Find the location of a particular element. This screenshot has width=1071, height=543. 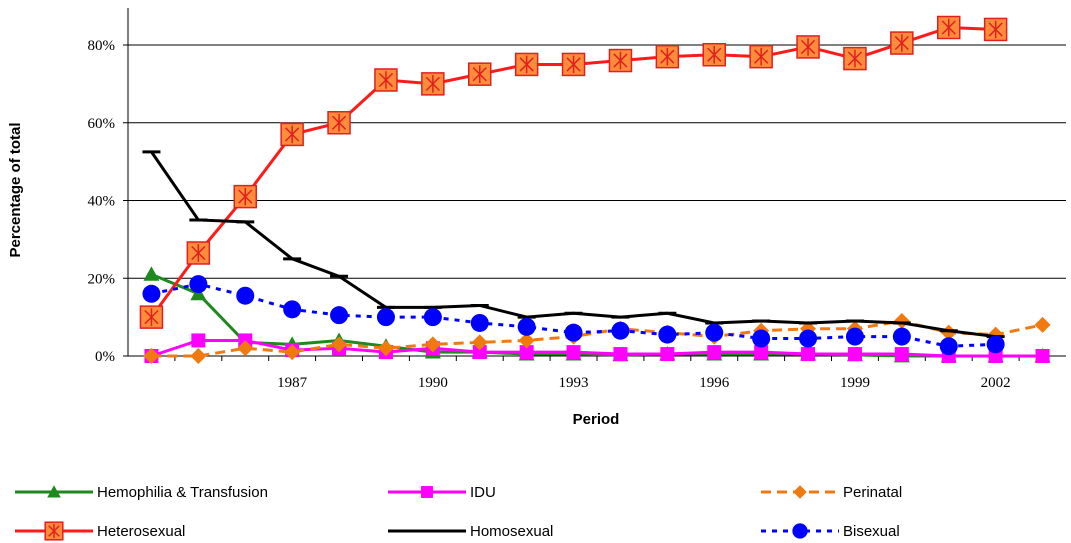

legend-item: Heterosexual is located at coordinates (100, 531).